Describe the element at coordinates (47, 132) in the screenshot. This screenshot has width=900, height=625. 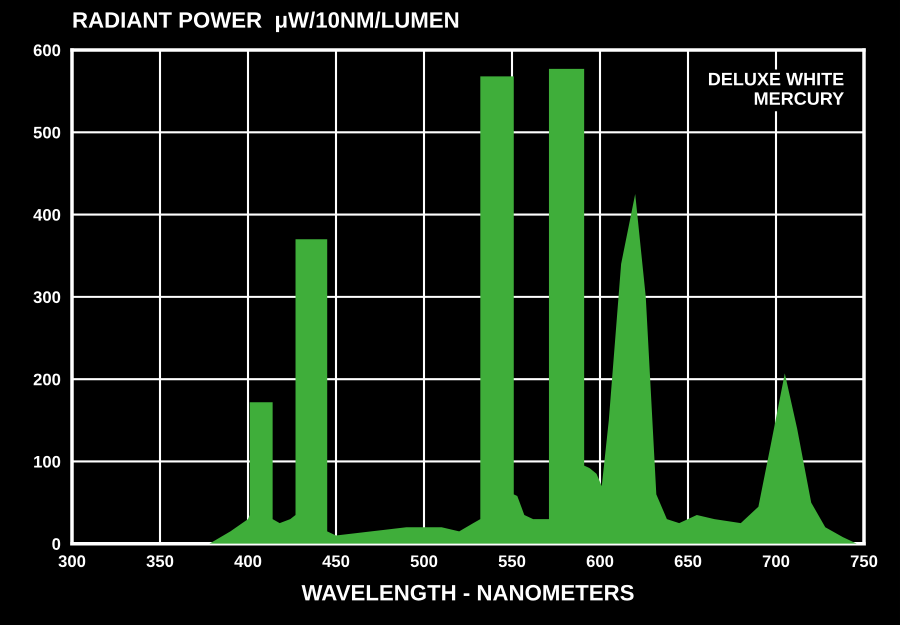
I see `y-tick-label: 500` at that location.